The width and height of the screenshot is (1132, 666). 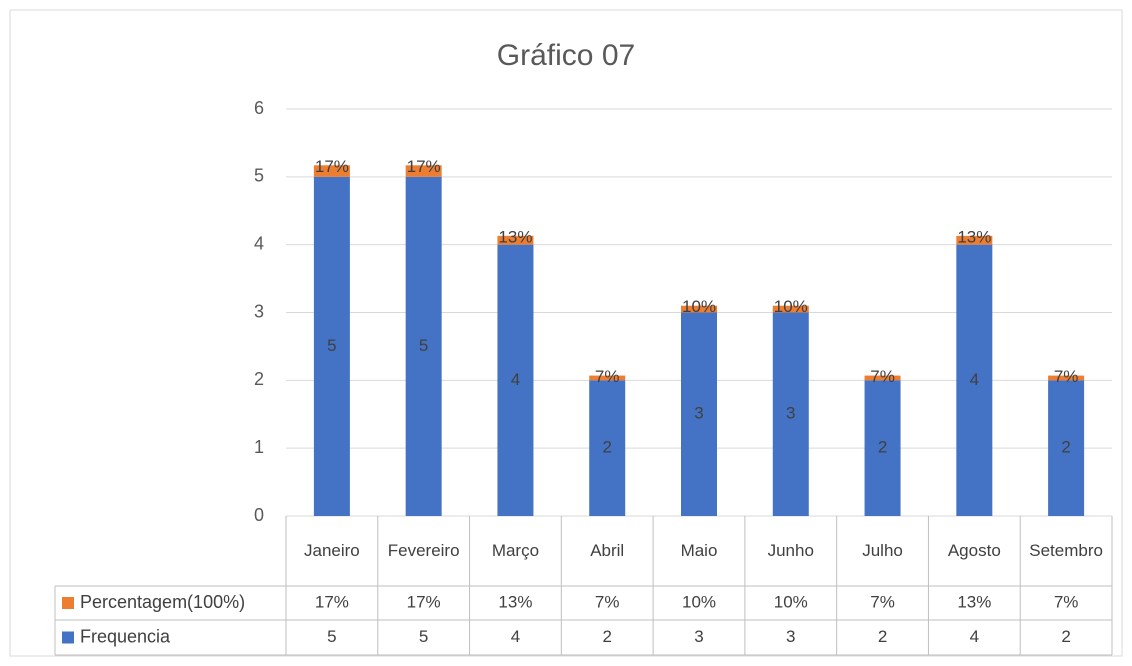 I want to click on x-tick-label-box: Janeiro, so click(x=332, y=550).